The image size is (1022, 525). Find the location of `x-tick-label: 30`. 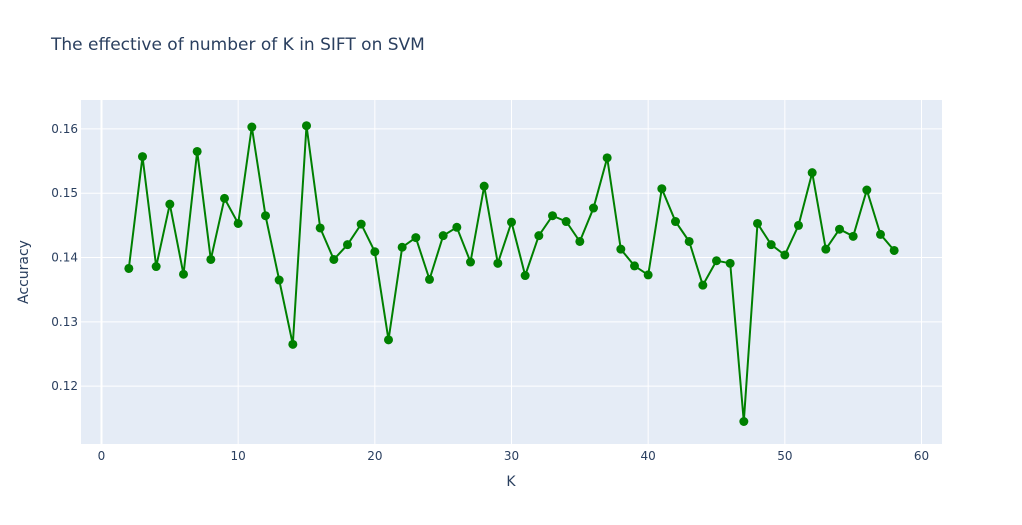

x-tick-label: 30 is located at coordinates (511, 456).